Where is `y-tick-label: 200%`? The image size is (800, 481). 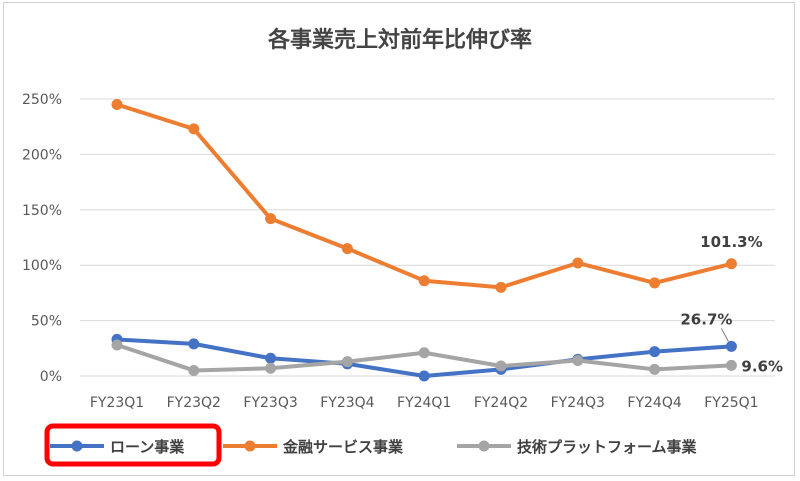
y-tick-label: 200% is located at coordinates (42, 155).